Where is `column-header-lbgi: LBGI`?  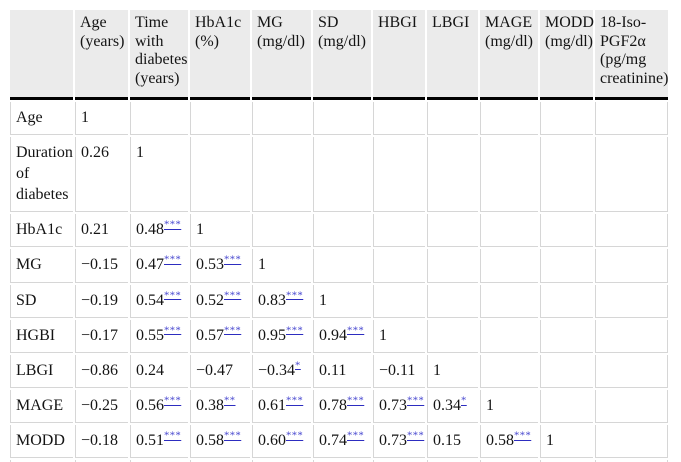 column-header-lbgi: LBGI is located at coordinates (452, 55).